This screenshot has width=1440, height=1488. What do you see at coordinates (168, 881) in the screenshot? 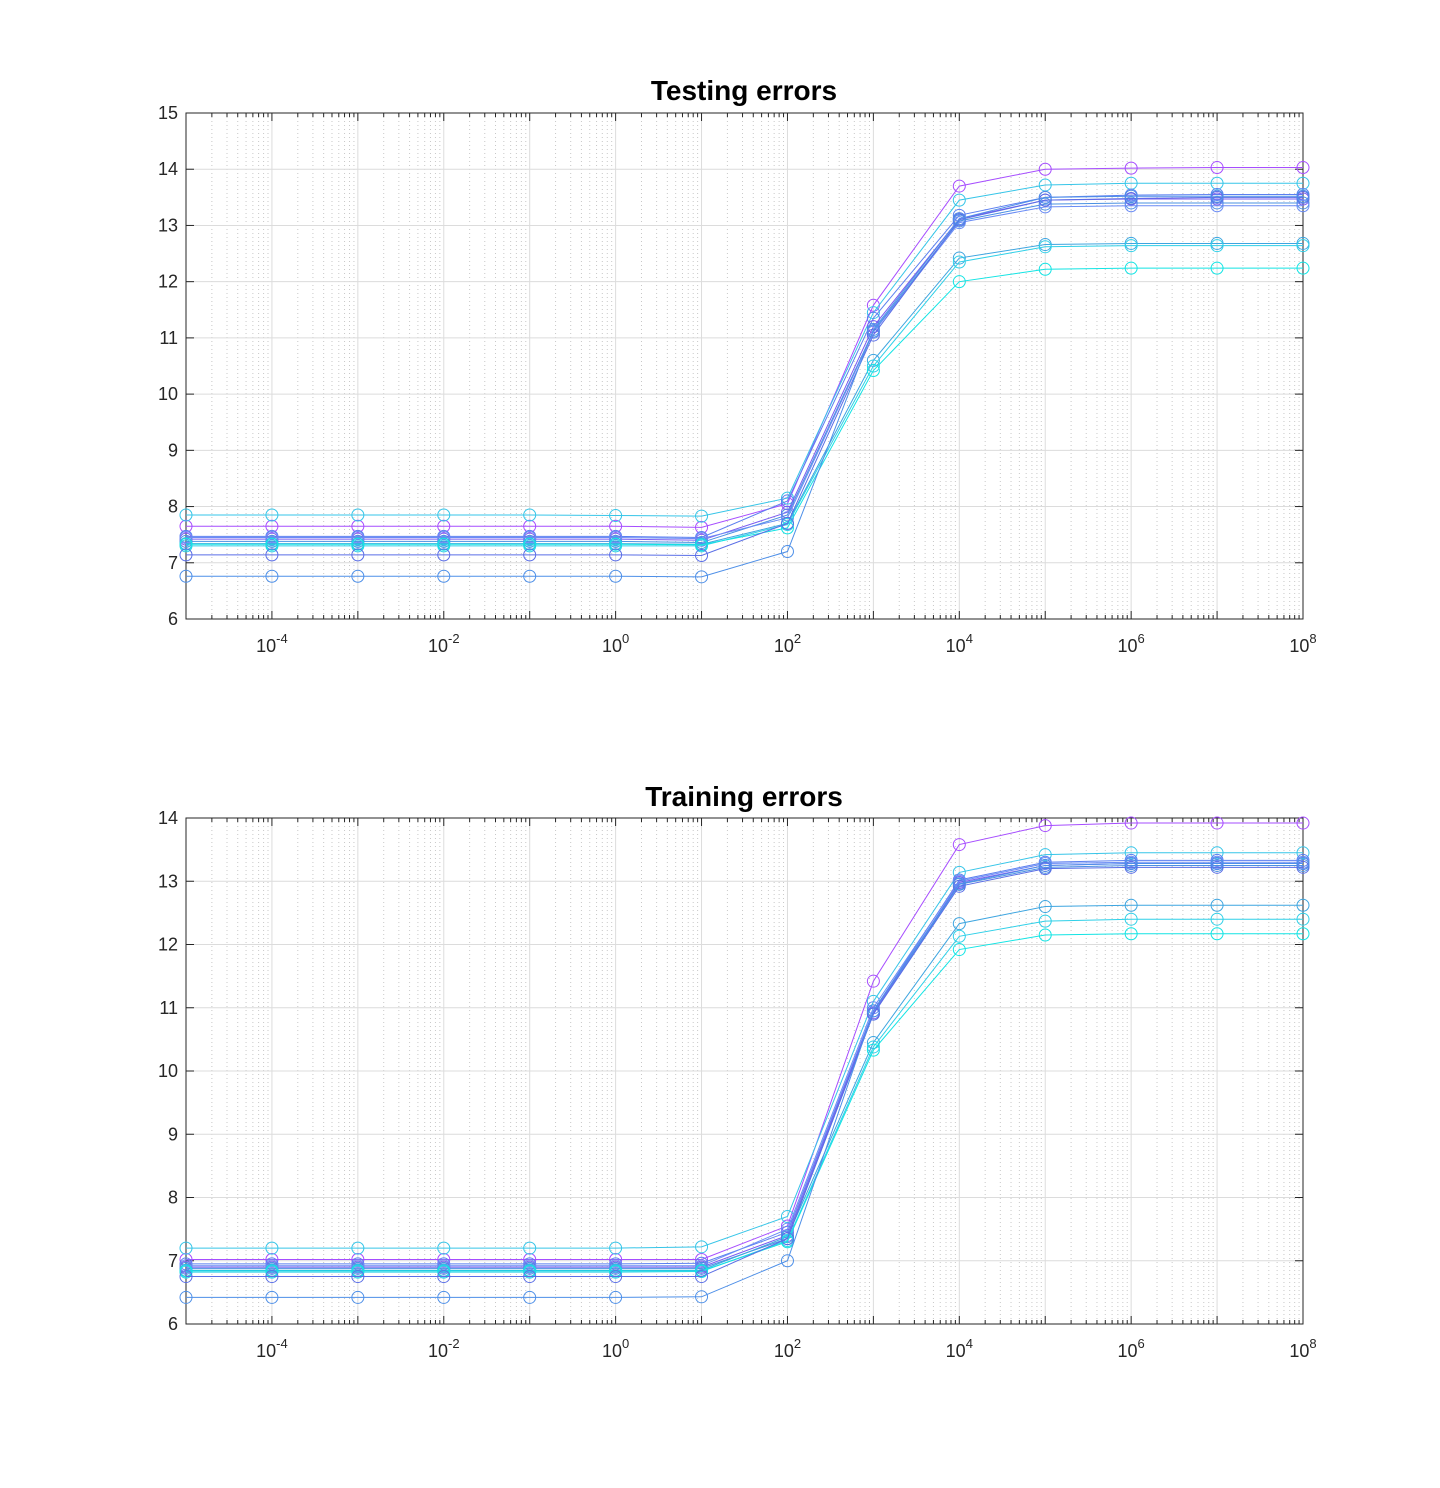
I see `y-tick-label: 13` at bounding box center [168, 881].